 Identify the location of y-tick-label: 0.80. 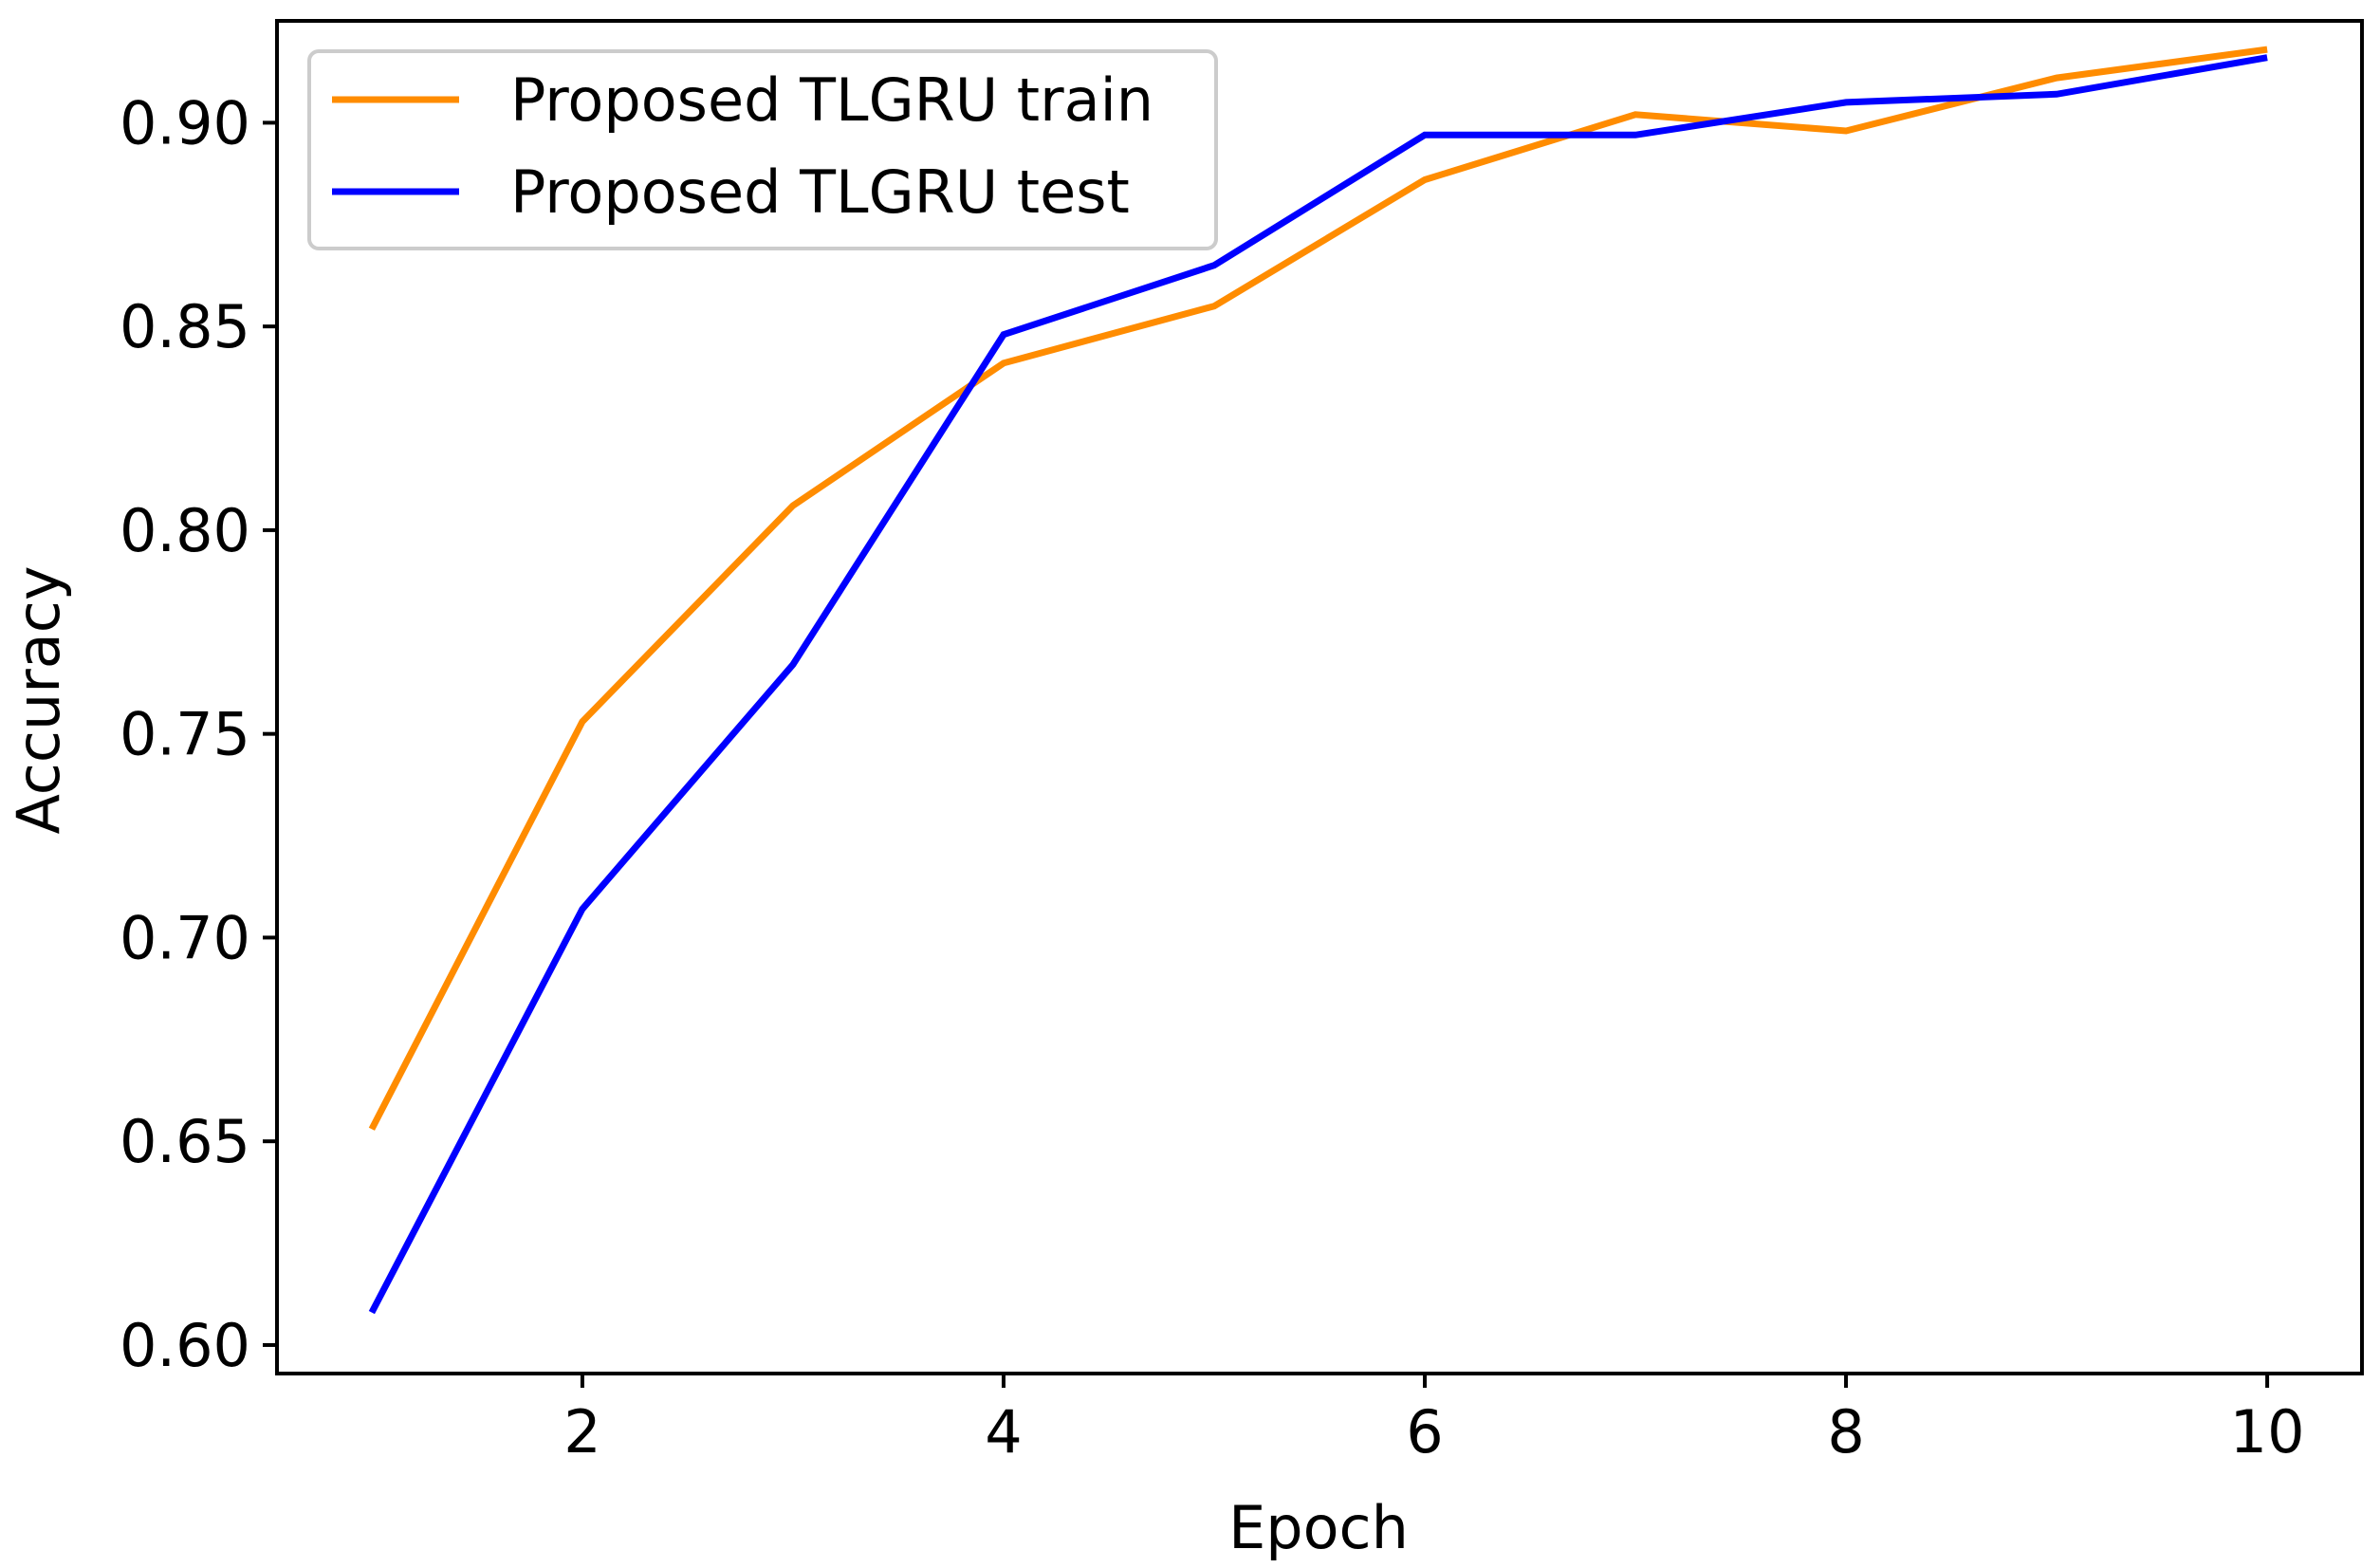
(185, 530).